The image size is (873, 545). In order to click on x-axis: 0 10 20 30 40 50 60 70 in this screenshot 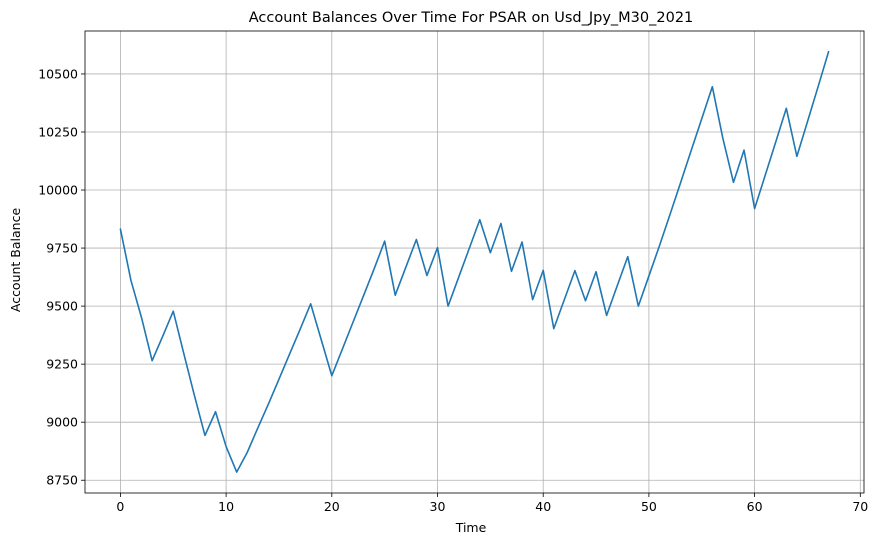, I will do `click(492, 503)`.